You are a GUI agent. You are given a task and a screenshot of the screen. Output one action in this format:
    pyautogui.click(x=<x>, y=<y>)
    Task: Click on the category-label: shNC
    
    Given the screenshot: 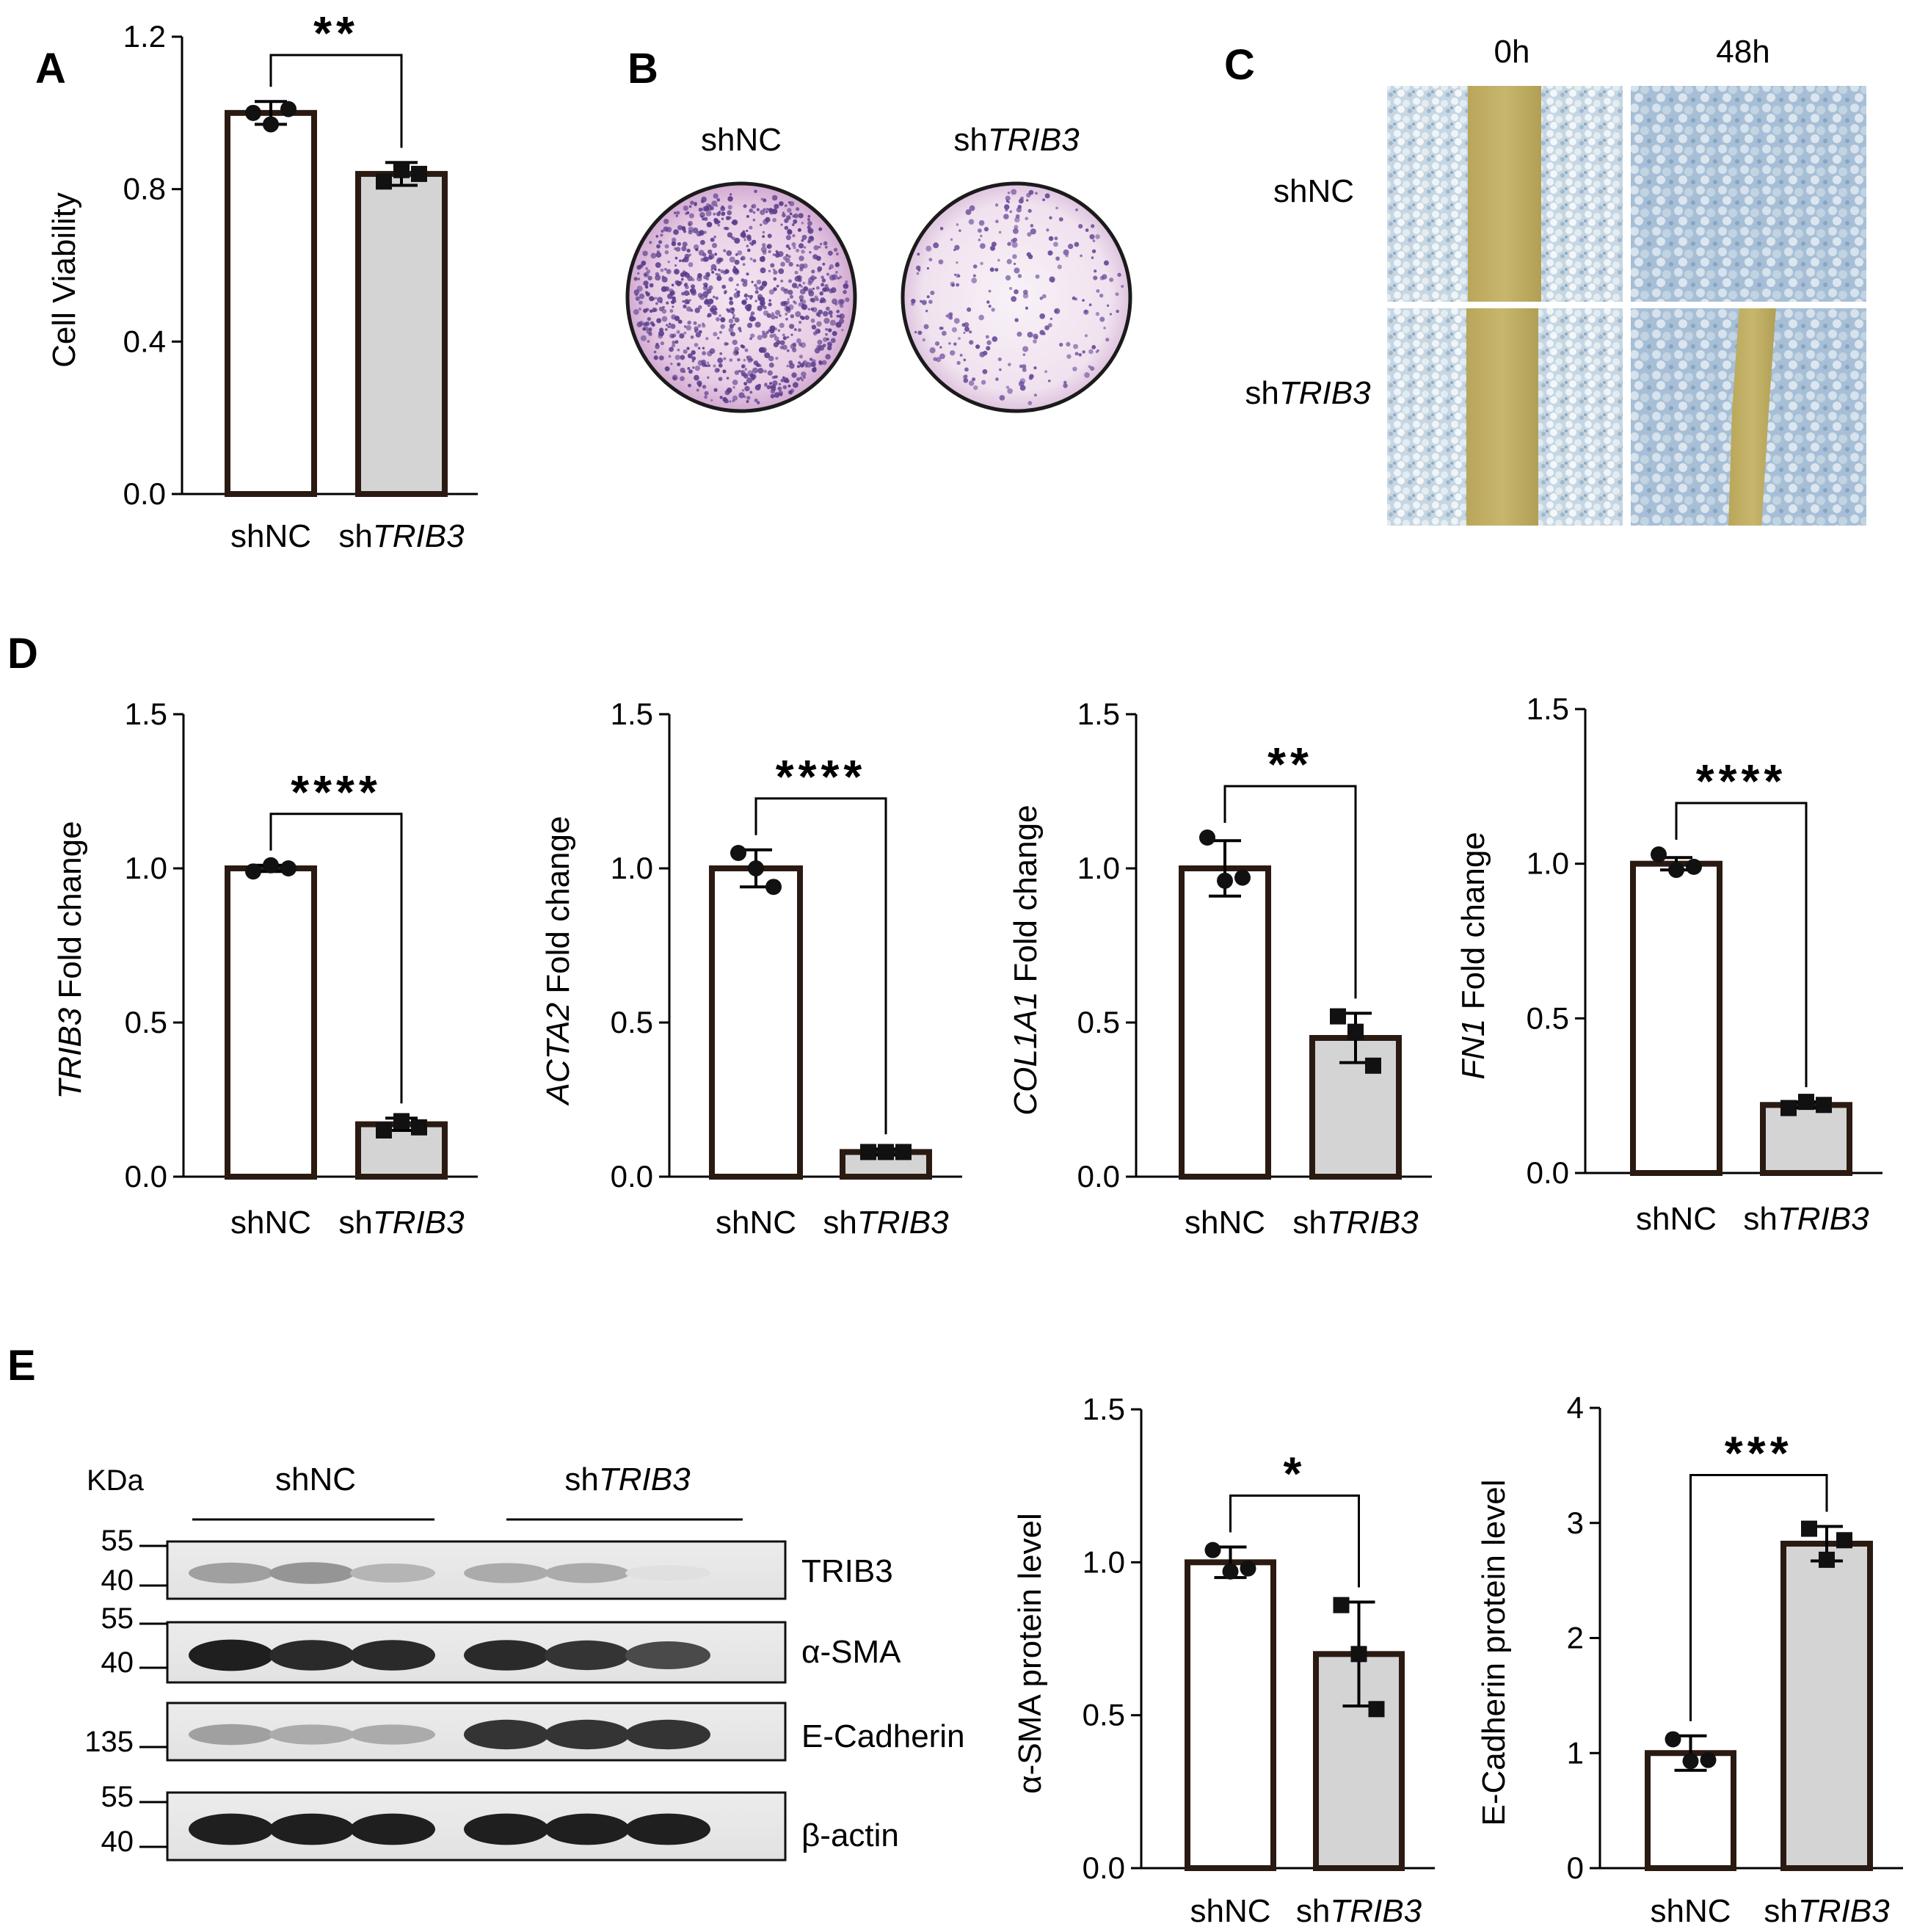 What is the action you would take?
    pyautogui.click(x=1677, y=1219)
    